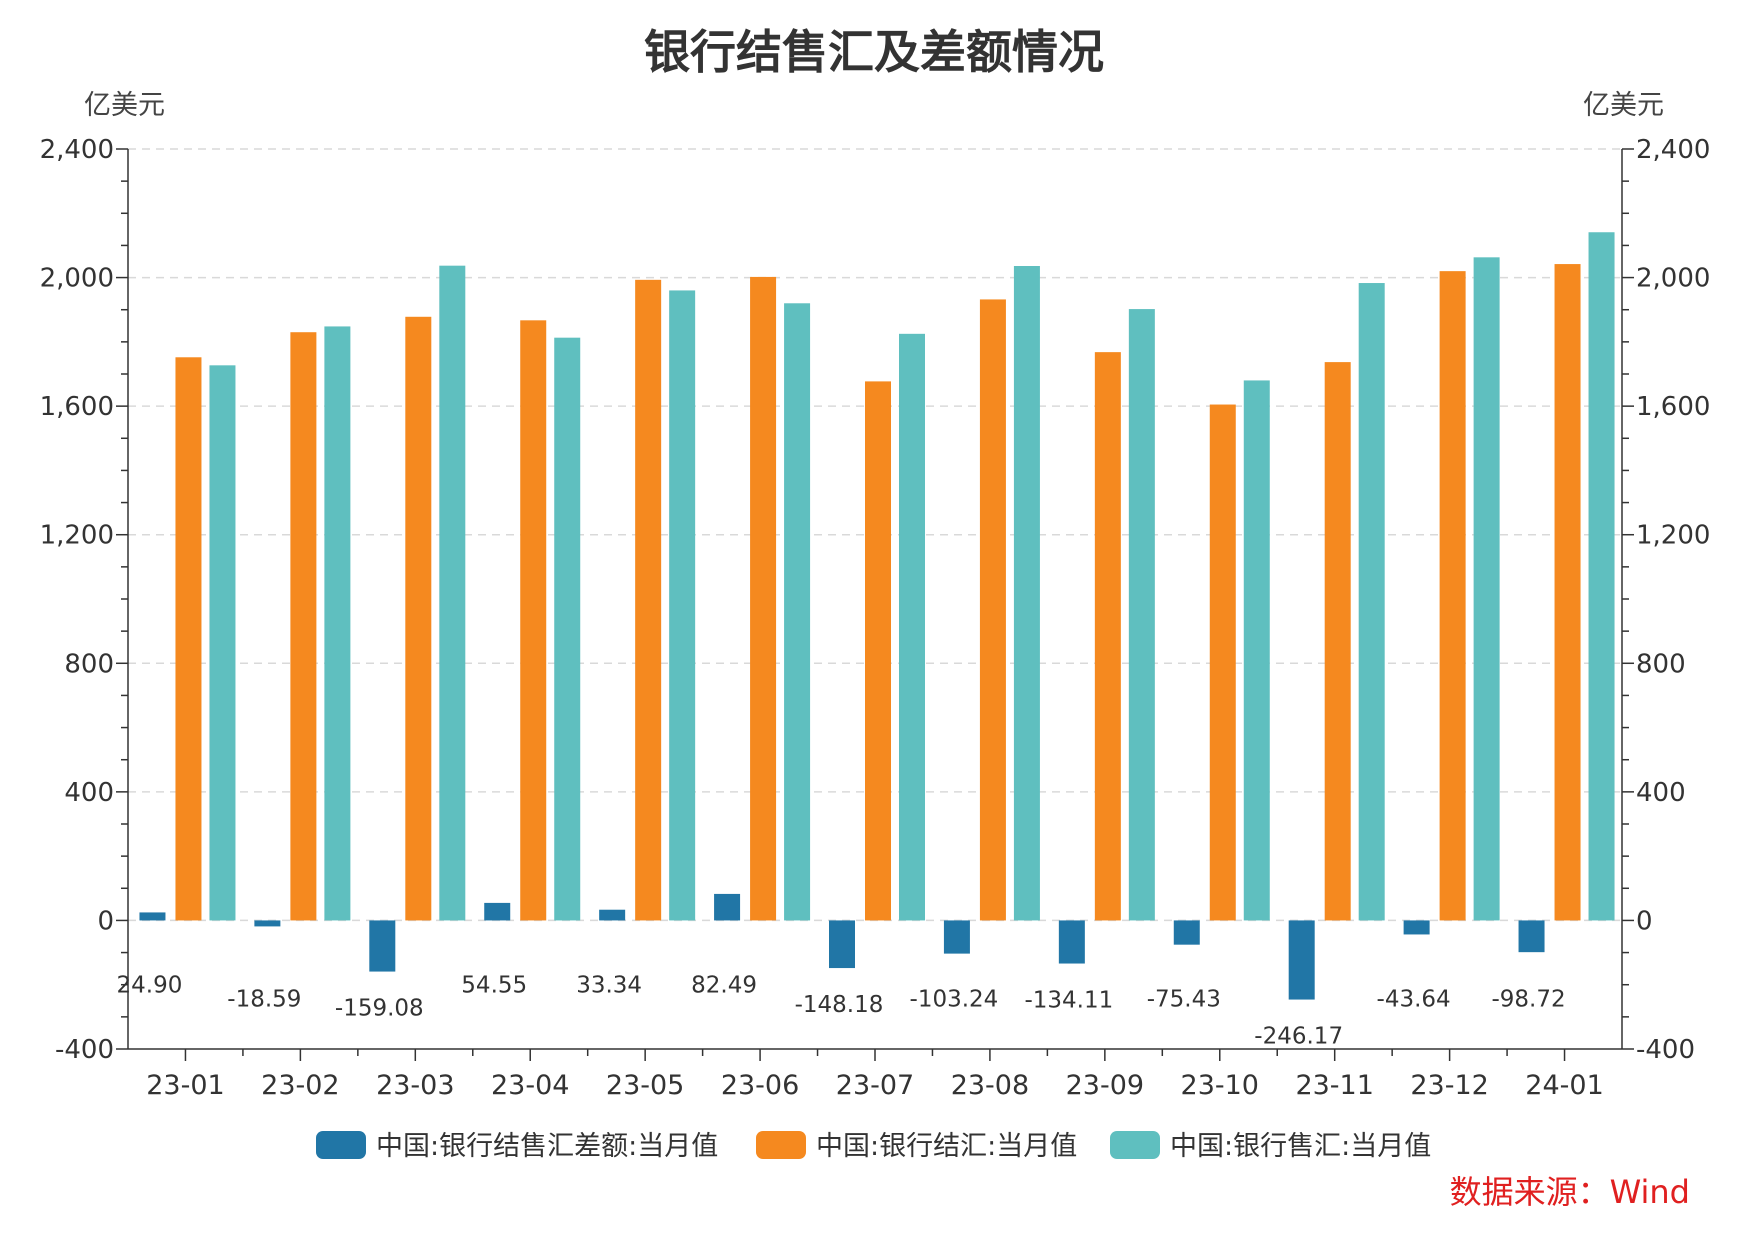  I want to click on left-tick-label: 1,200, so click(77, 536).